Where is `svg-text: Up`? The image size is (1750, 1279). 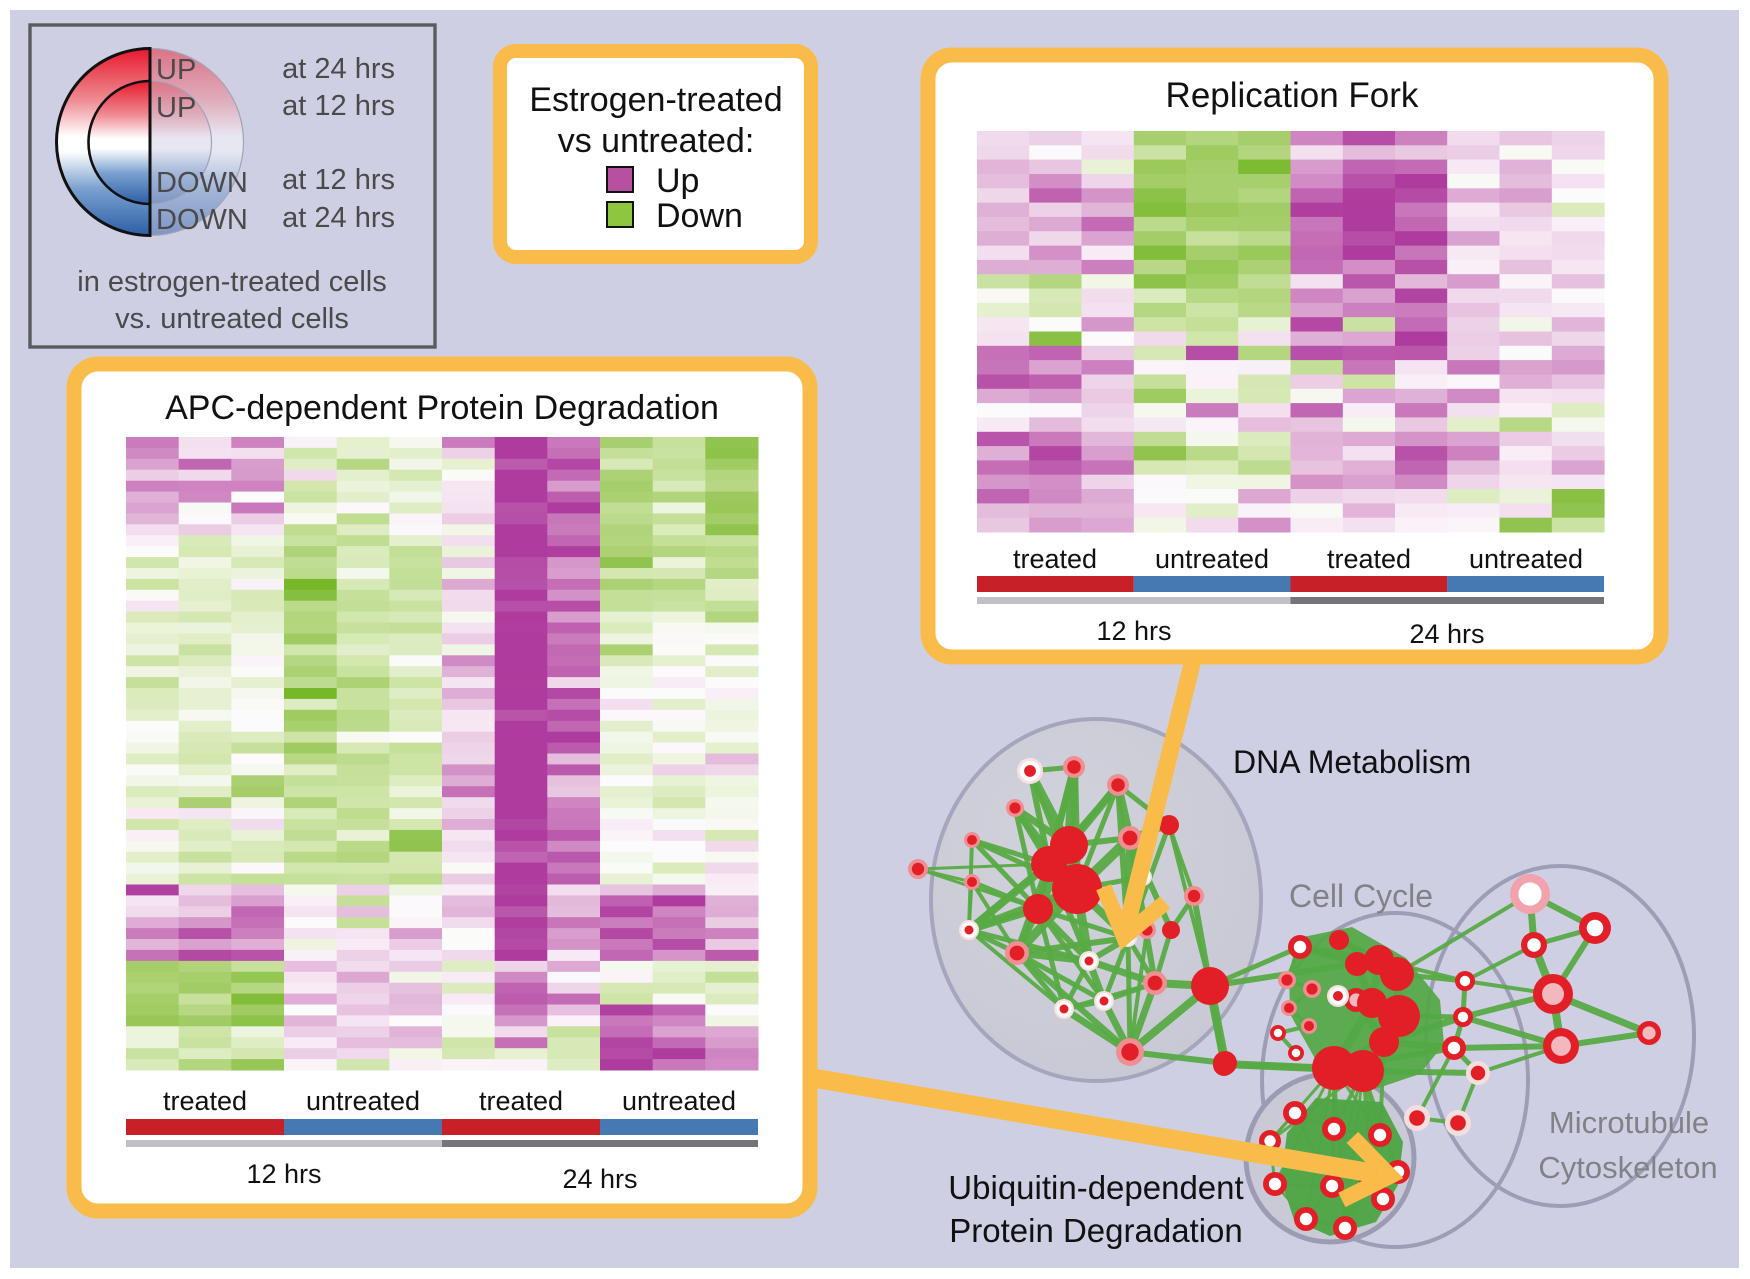
svg-text: Up is located at coordinates (677, 181).